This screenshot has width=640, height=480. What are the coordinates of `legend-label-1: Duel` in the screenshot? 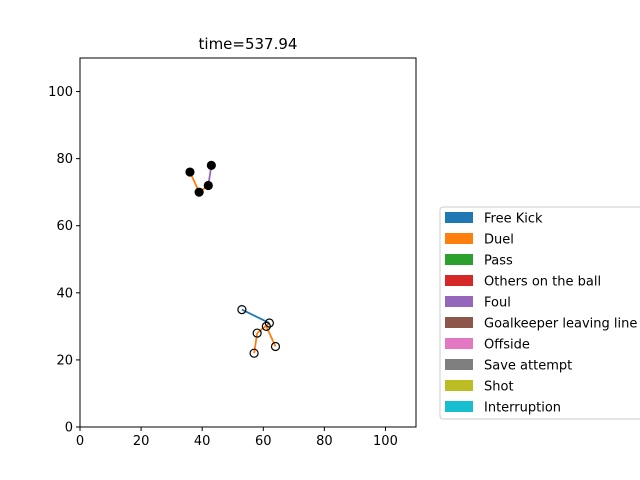 It's located at (499, 240).